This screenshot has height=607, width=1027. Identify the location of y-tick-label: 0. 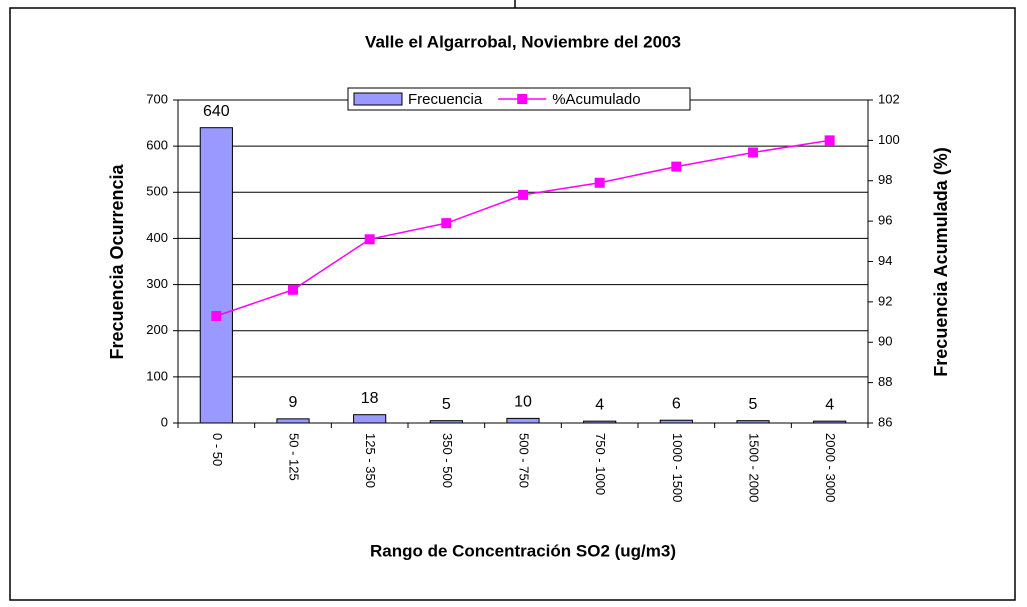
(164, 421).